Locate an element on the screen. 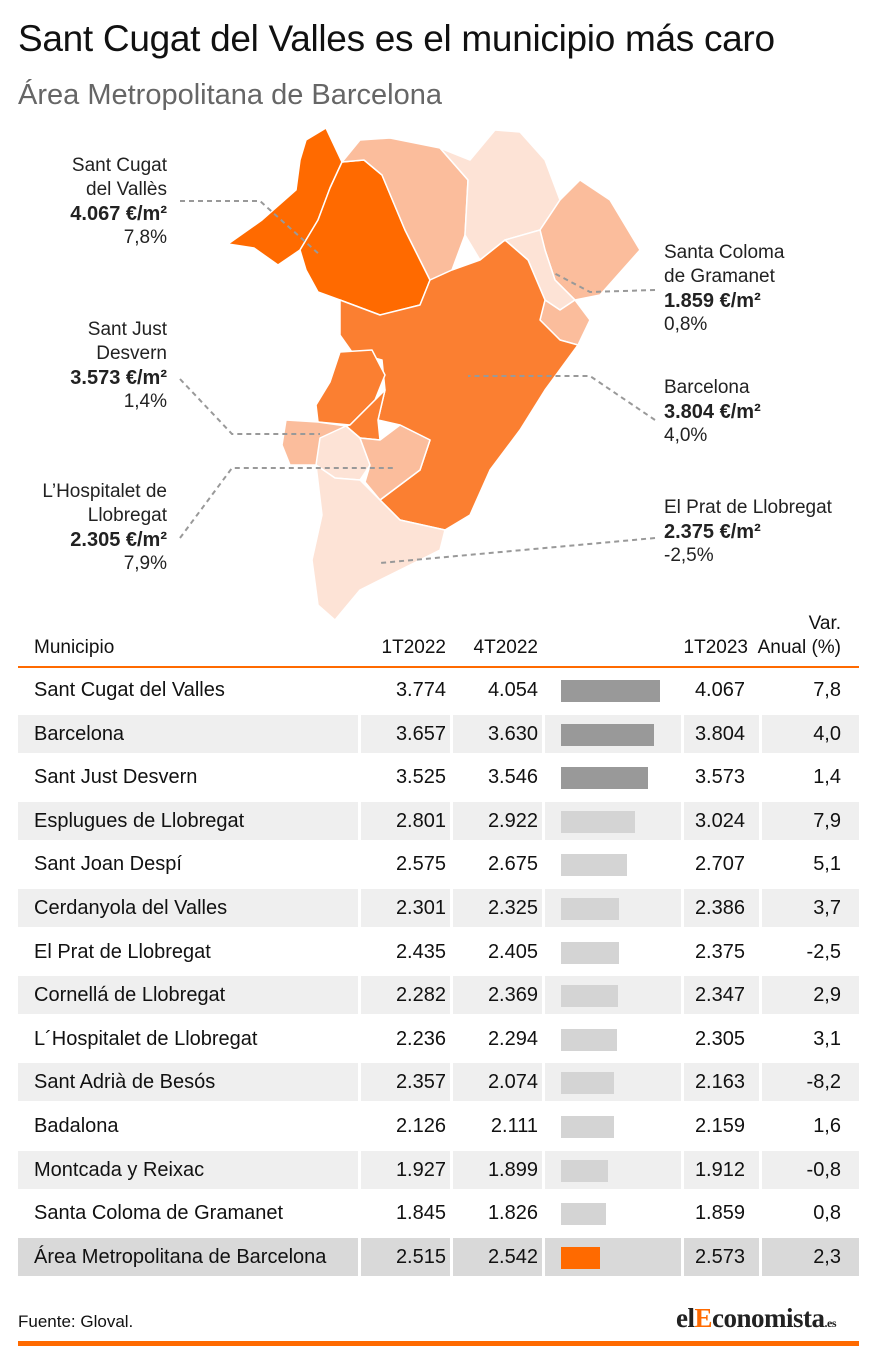 This screenshot has width=870, height=1359. callout-name: Llobregat is located at coordinates (127, 515).